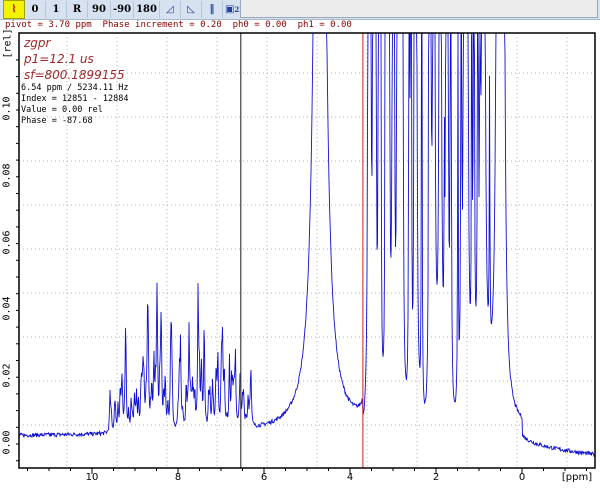  I want to click on phase-0-button: 0, so click(35, 9).